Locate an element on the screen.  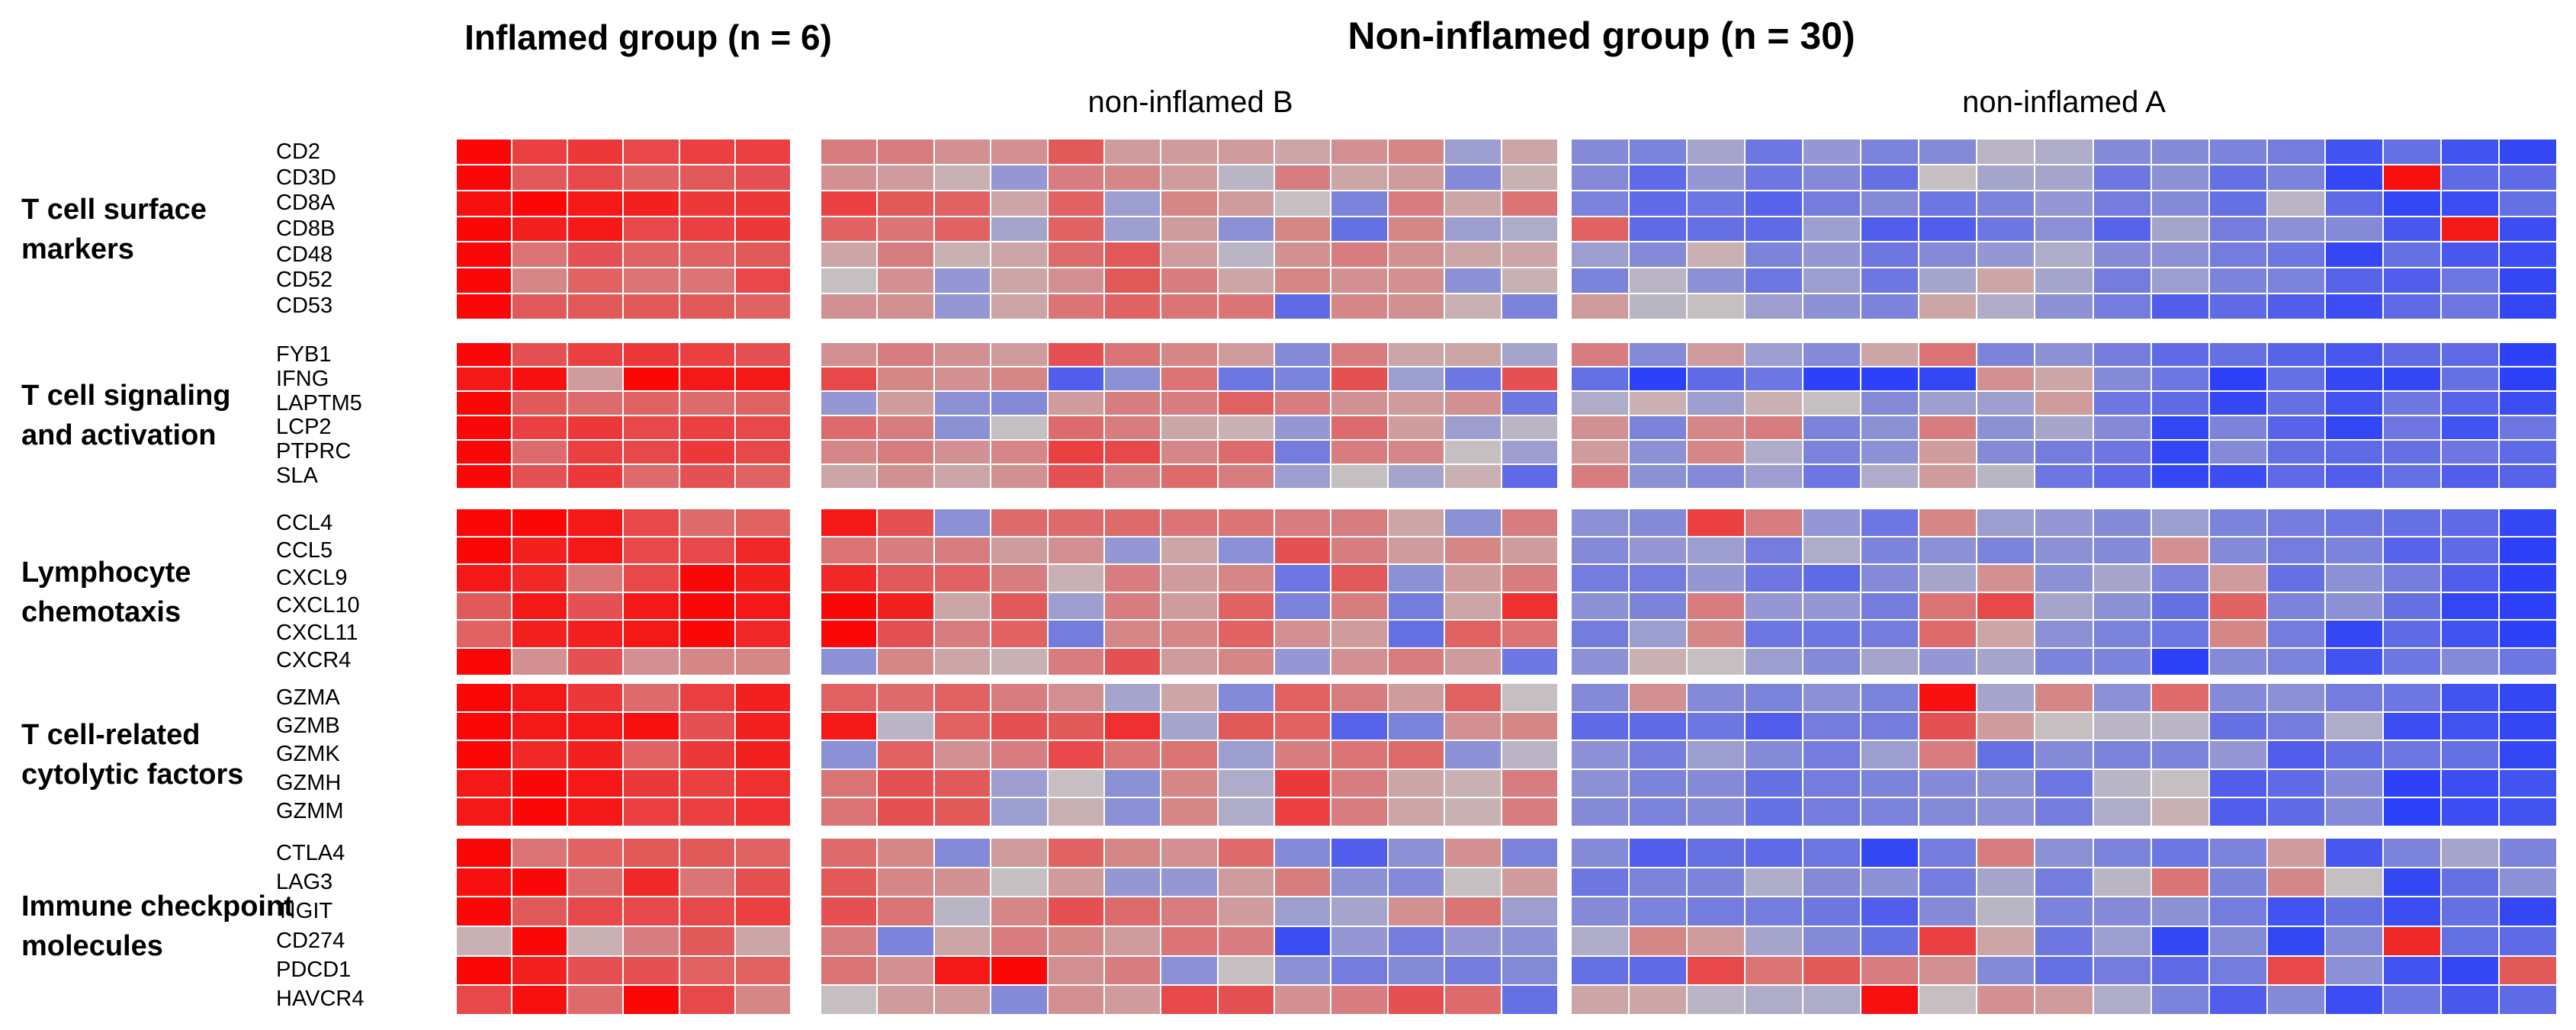
gene-label-cd274: CD274 is located at coordinates (310, 940).